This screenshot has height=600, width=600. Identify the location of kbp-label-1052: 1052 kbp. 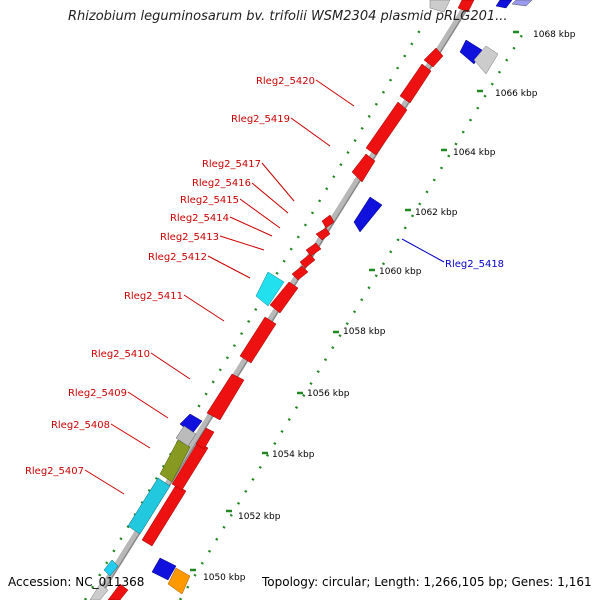
(259, 517).